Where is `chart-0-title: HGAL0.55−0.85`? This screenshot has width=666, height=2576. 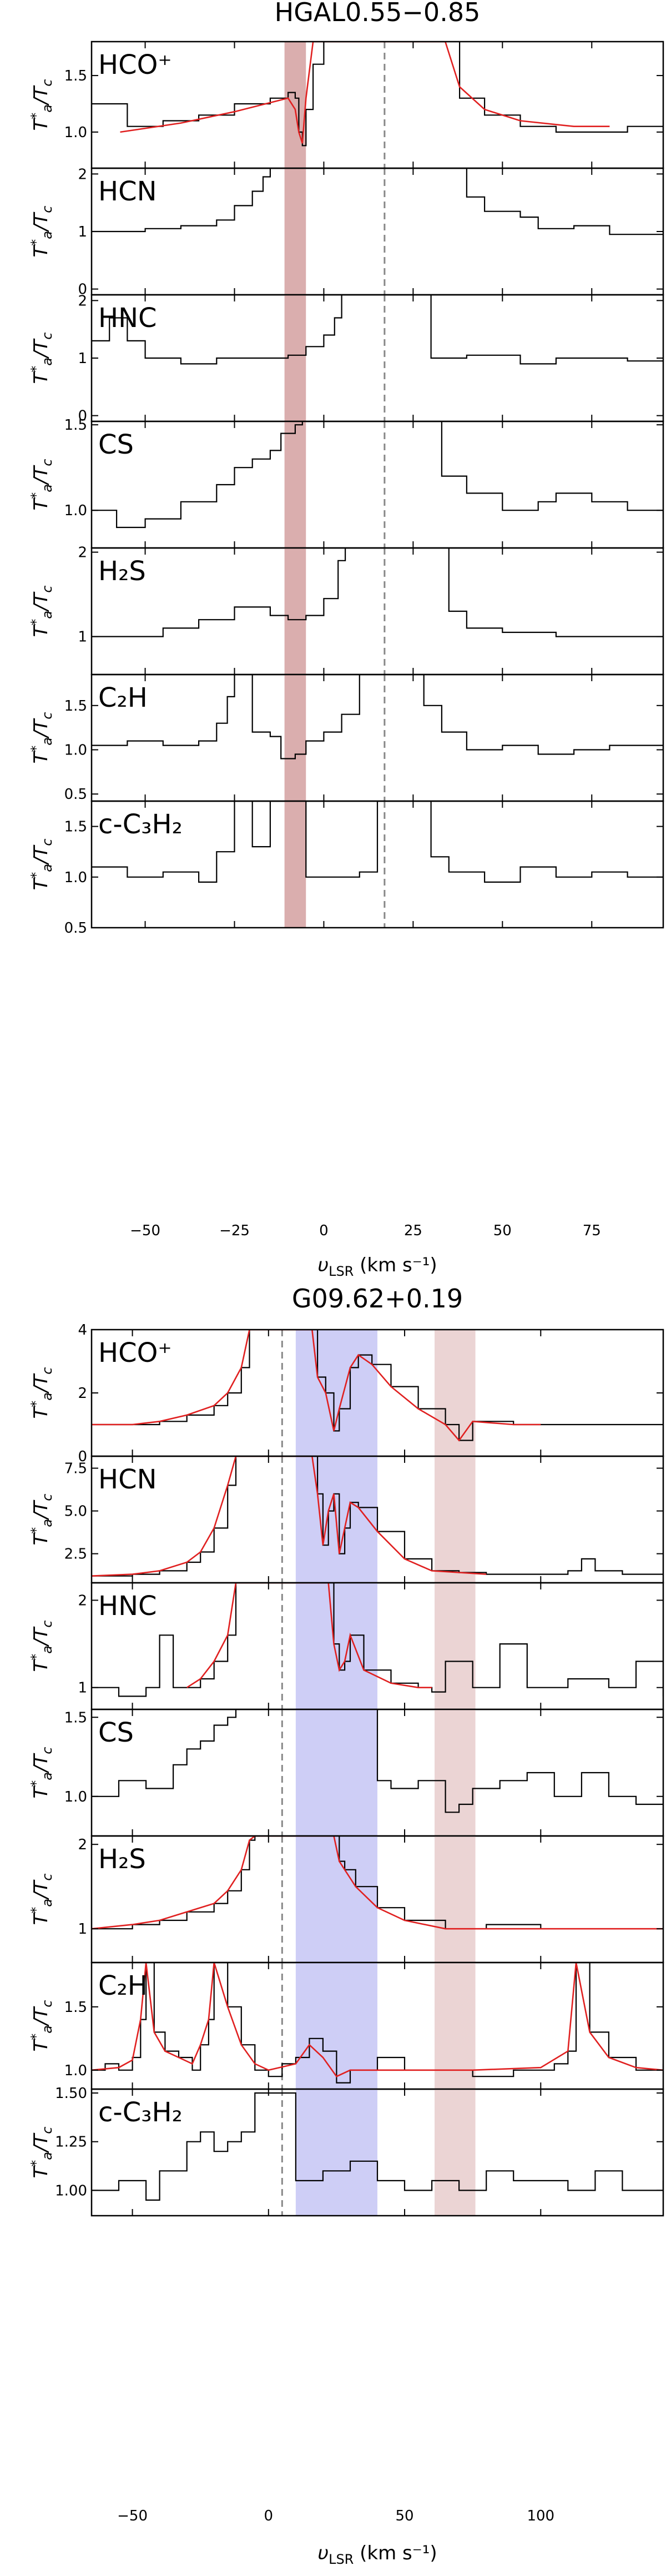
chart-0-title: HGAL0.55−0.85 is located at coordinates (378, 13).